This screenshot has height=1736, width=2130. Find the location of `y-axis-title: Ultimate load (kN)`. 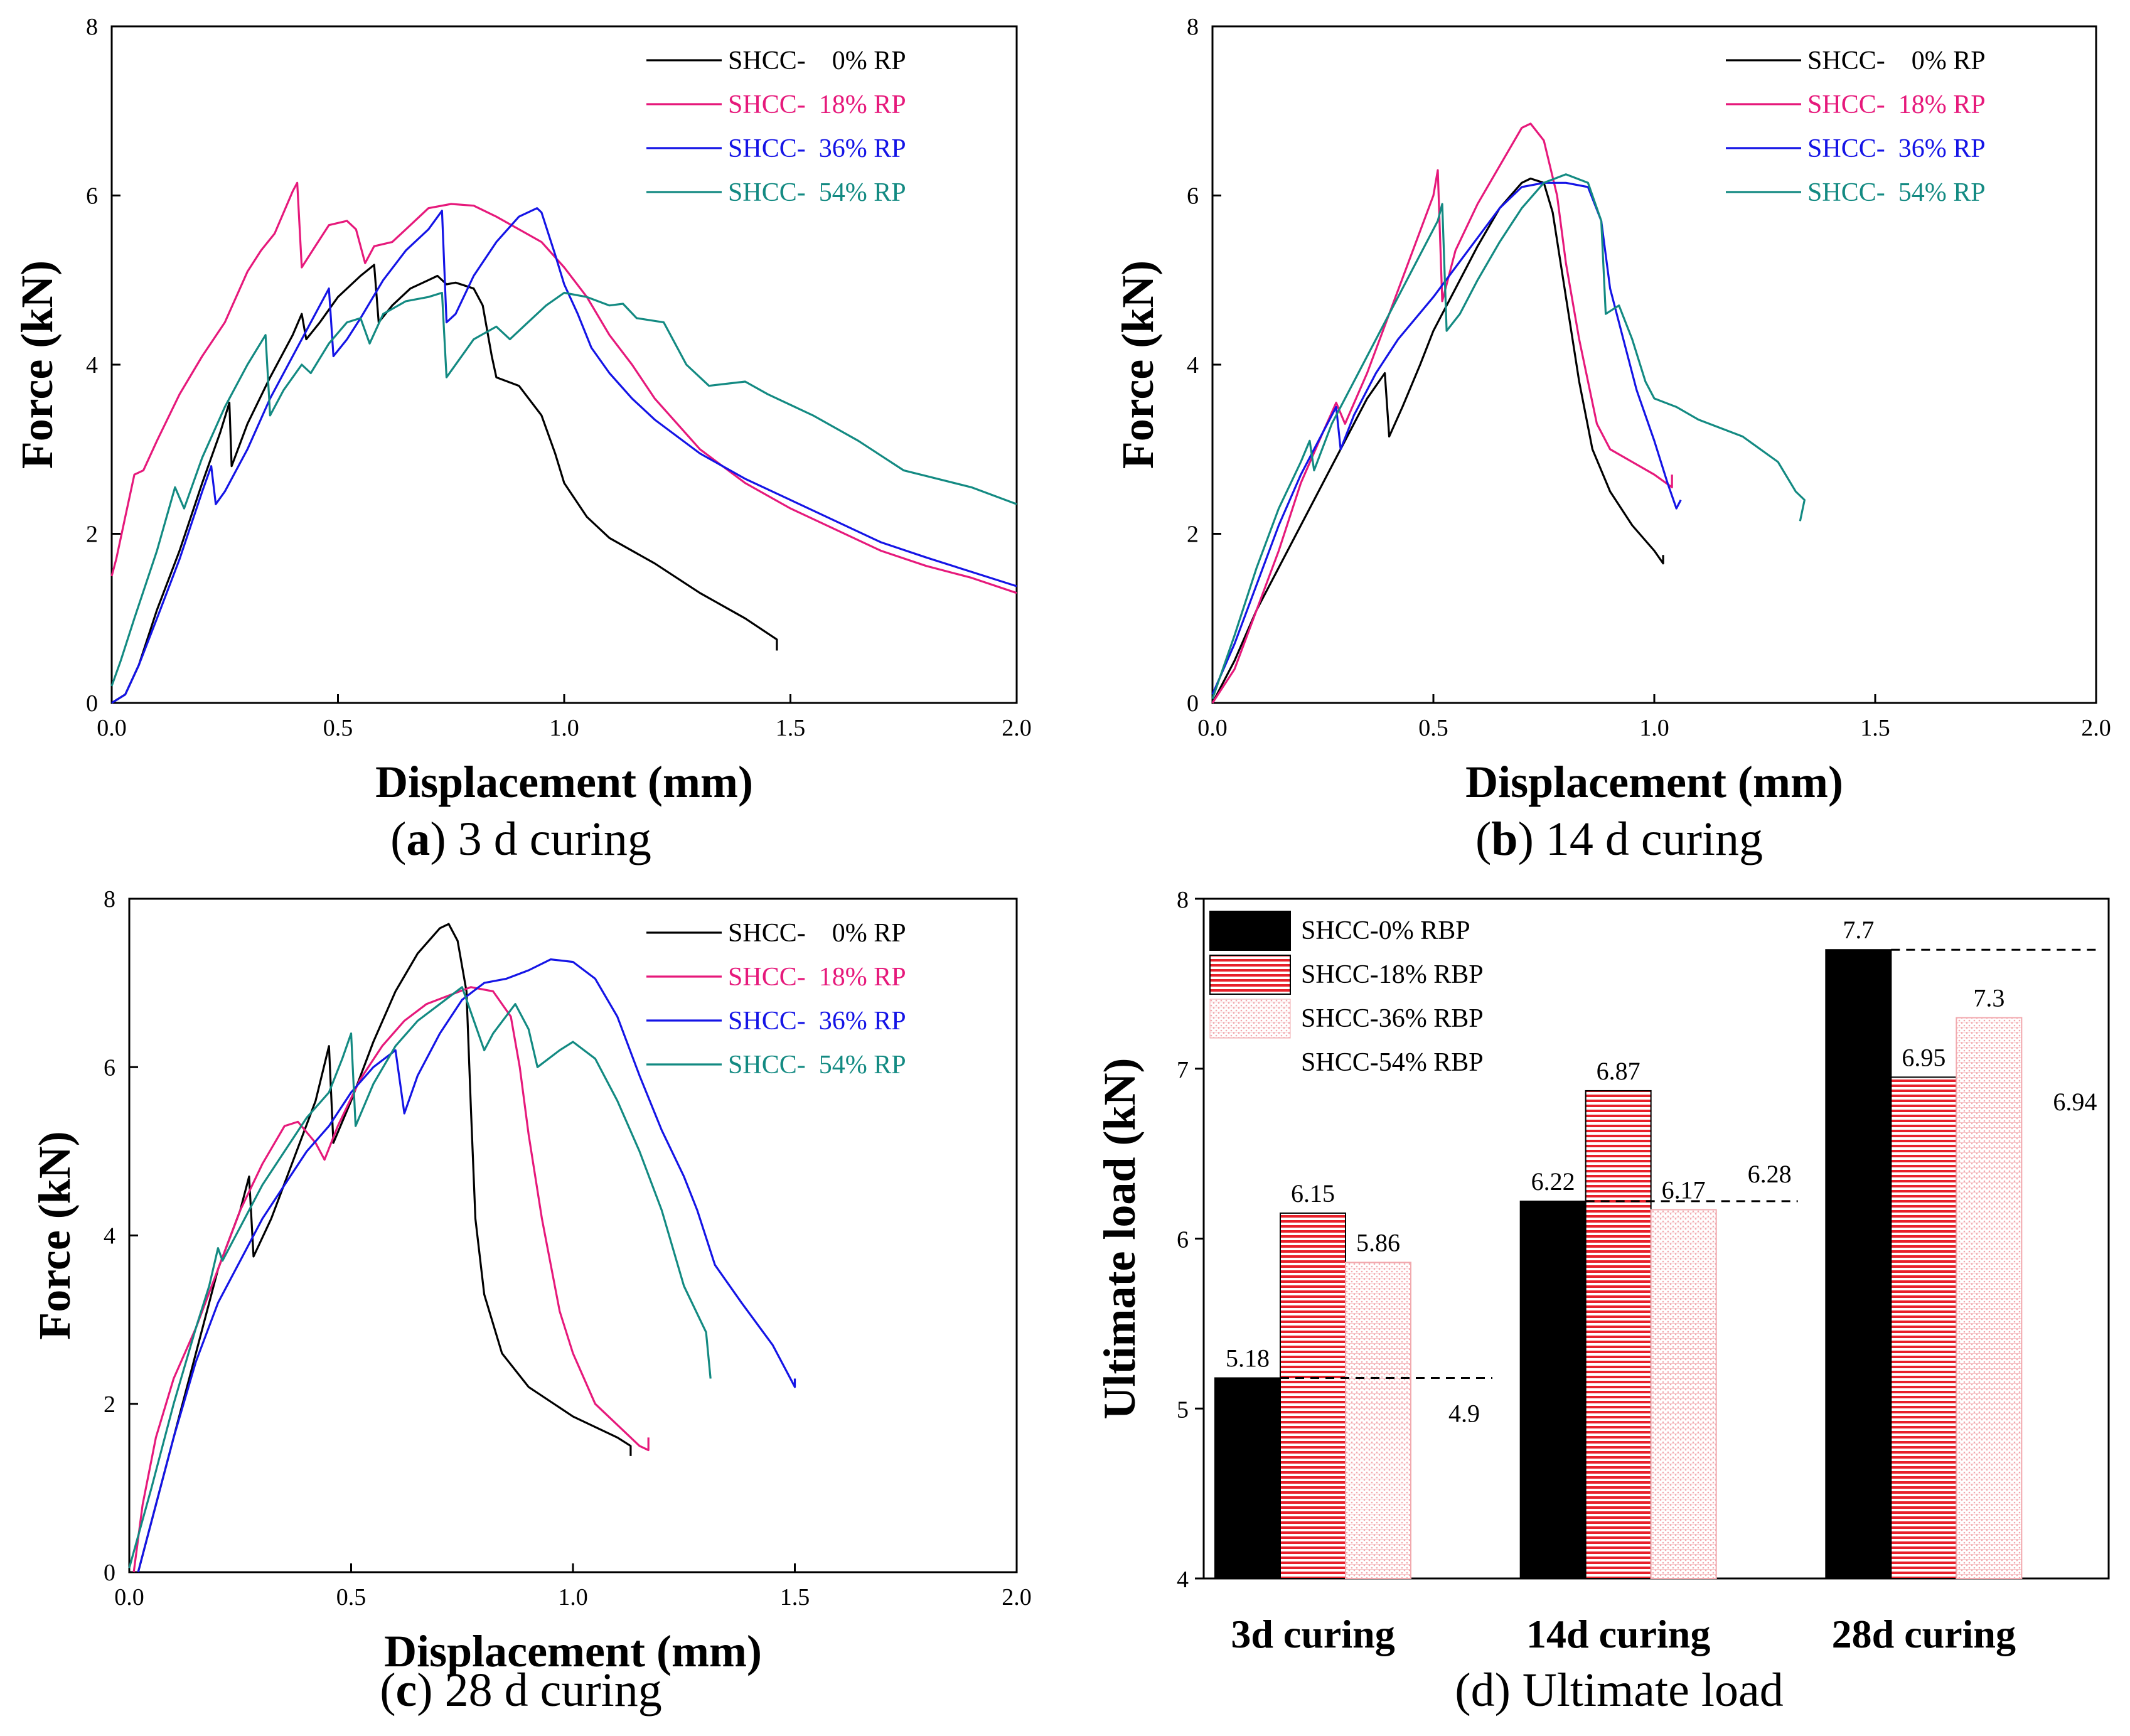

y-axis-title: Ultimate load (kN) is located at coordinates (1119, 1239).